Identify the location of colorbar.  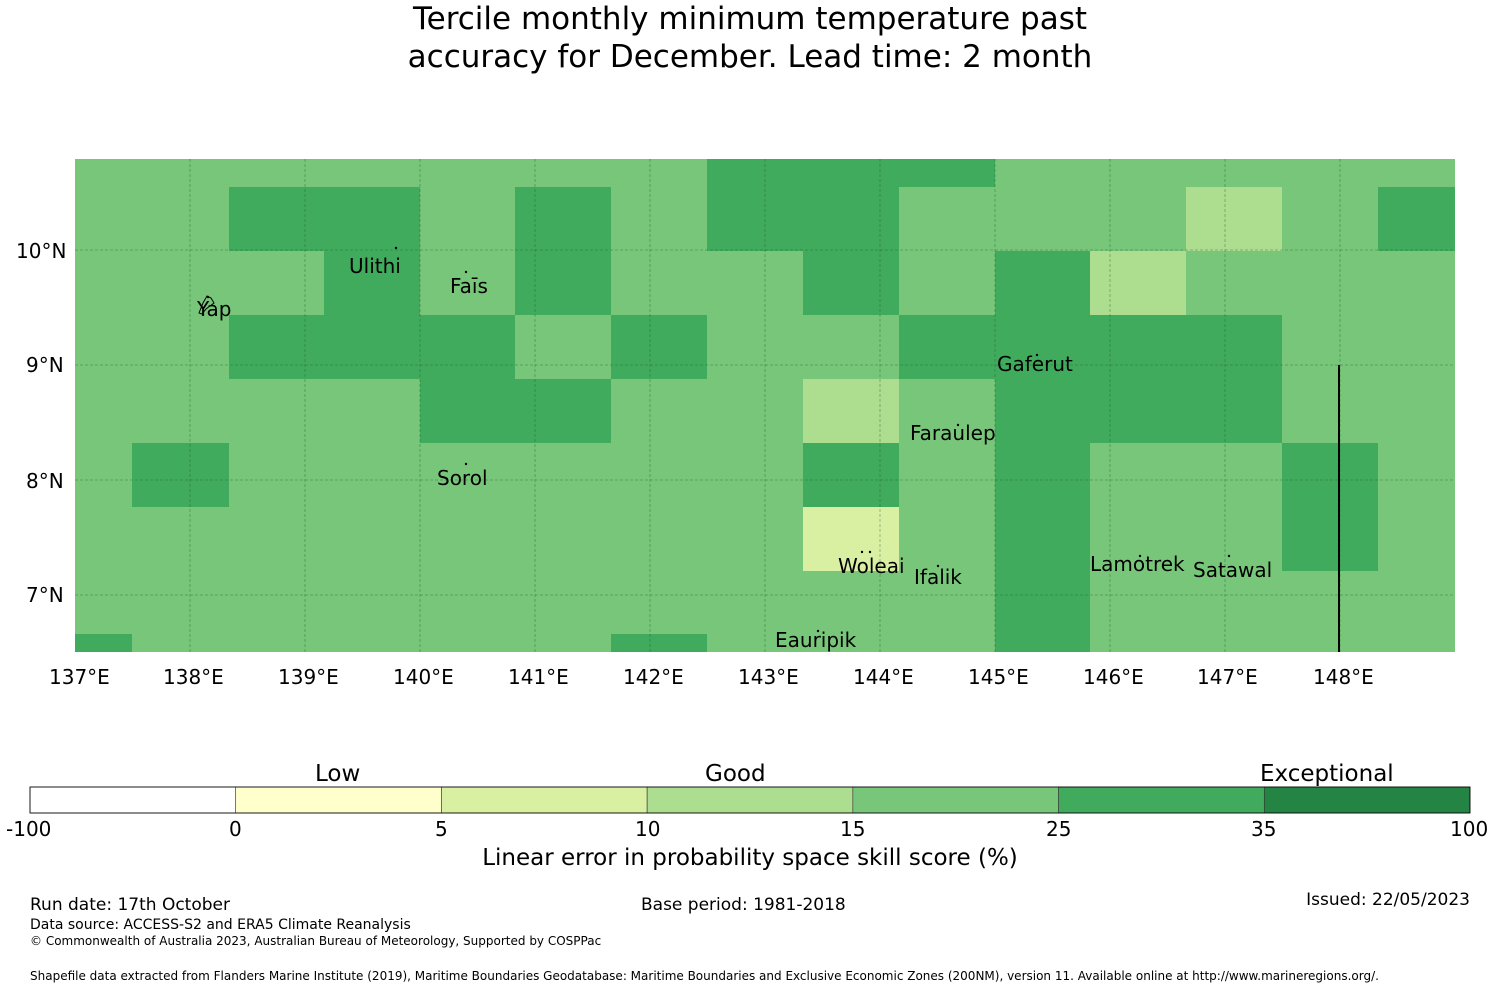
(750, 800).